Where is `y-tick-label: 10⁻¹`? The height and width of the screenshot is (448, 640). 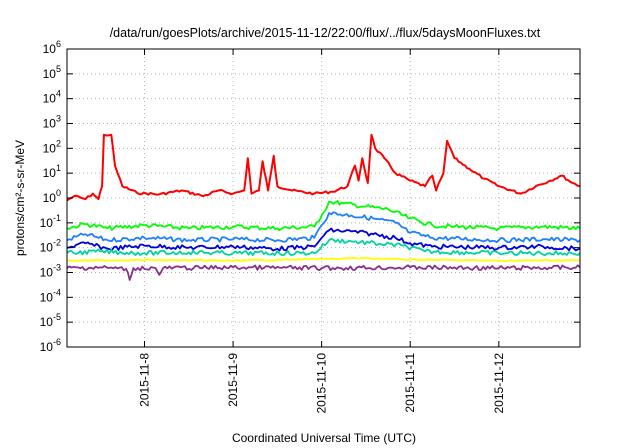
y-tick-label: 10⁻¹ is located at coordinates (50, 221).